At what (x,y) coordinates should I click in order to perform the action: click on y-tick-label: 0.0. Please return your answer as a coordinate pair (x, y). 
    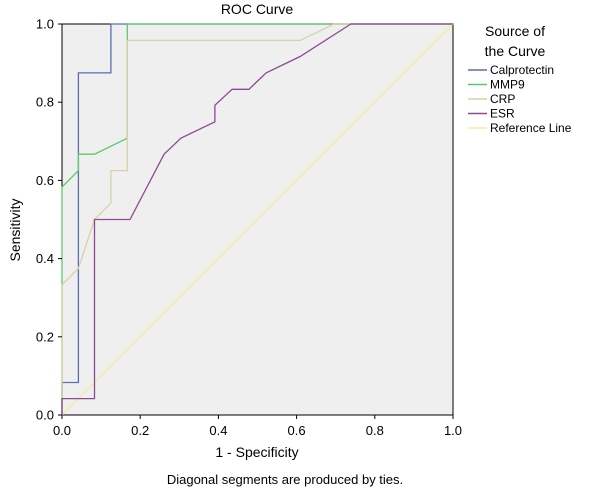
    Looking at the image, I should click on (45, 415).